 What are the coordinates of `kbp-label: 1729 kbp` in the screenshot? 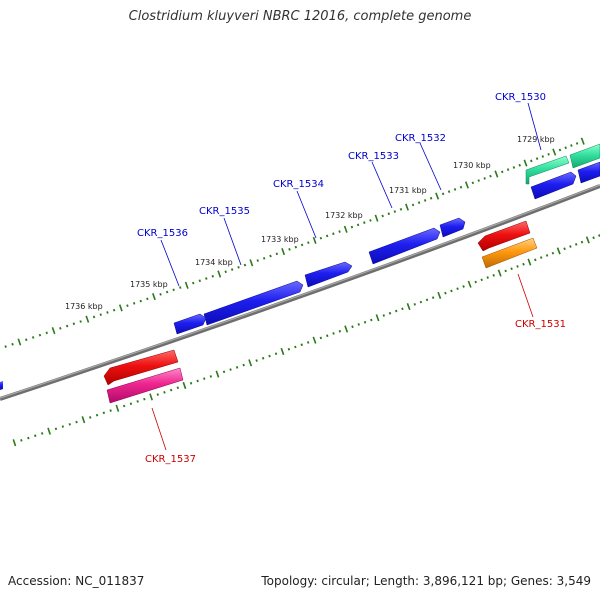 It's located at (536, 139).